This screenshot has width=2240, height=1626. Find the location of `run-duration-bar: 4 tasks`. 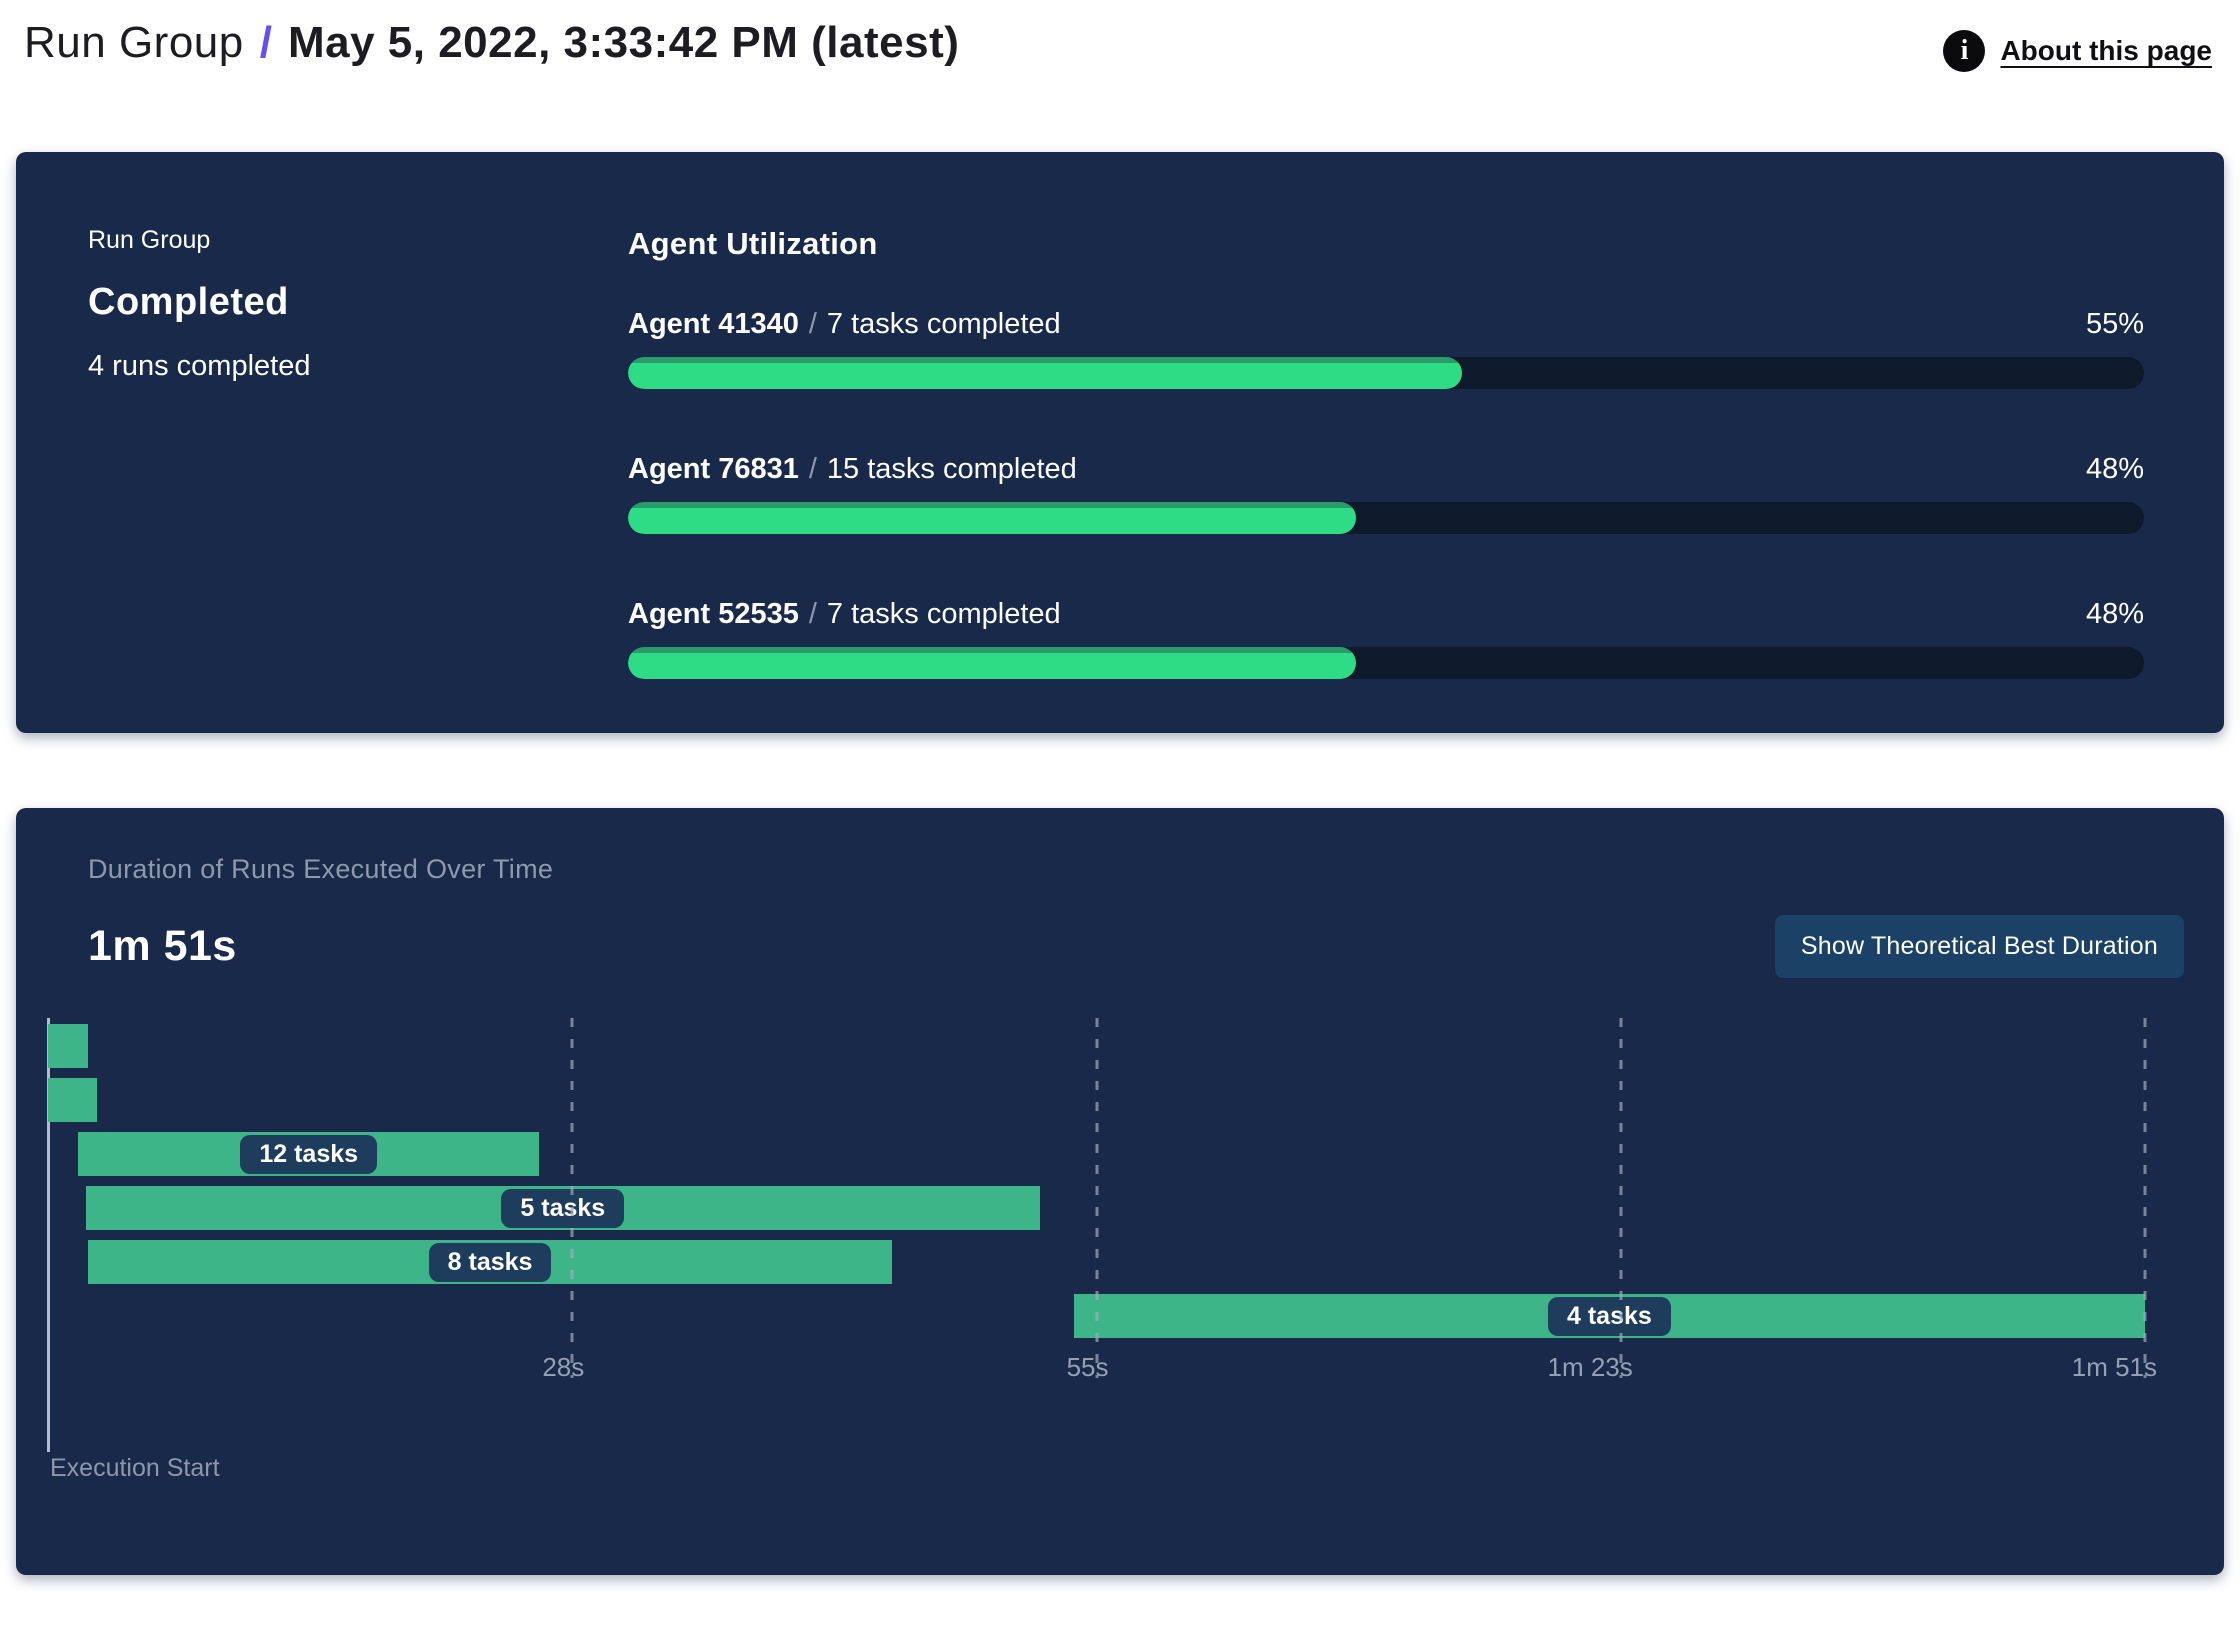

run-duration-bar: 4 tasks is located at coordinates (1609, 1316).